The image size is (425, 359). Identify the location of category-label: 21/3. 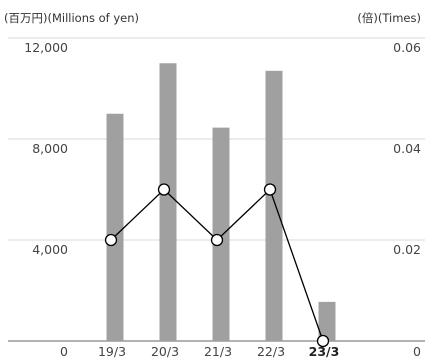
(218, 351).